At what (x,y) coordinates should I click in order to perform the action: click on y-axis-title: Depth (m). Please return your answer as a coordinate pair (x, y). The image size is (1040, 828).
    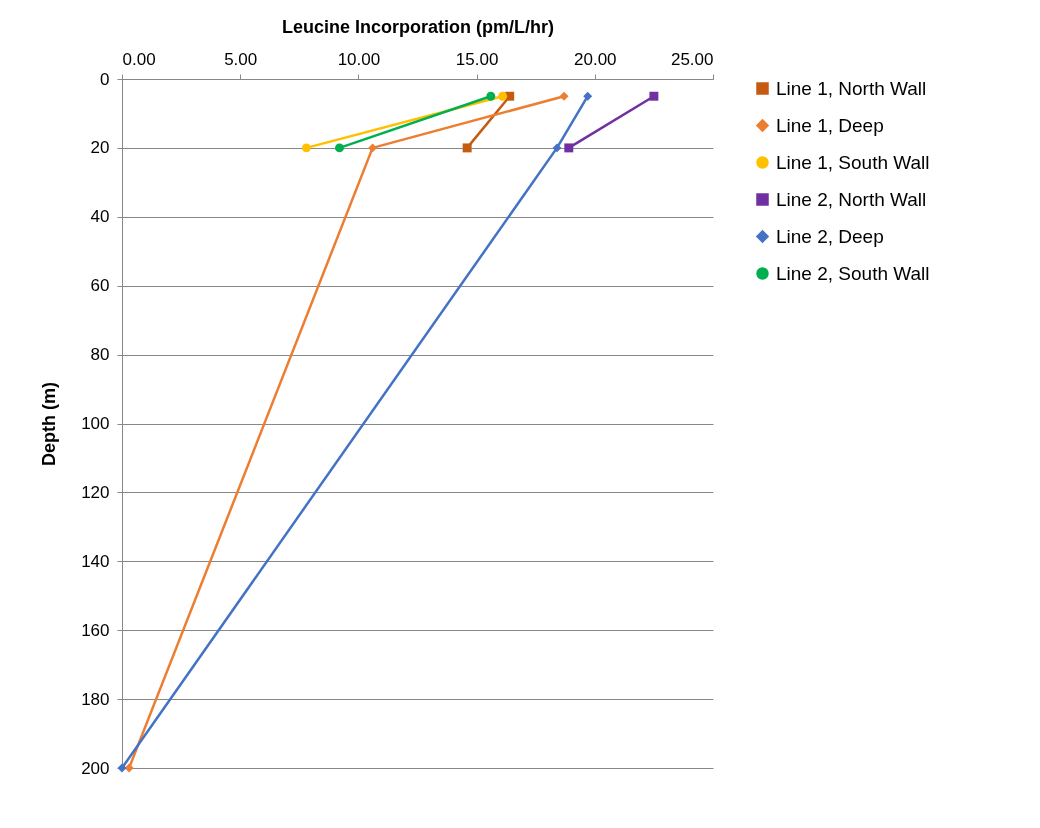
    Looking at the image, I should click on (49, 424).